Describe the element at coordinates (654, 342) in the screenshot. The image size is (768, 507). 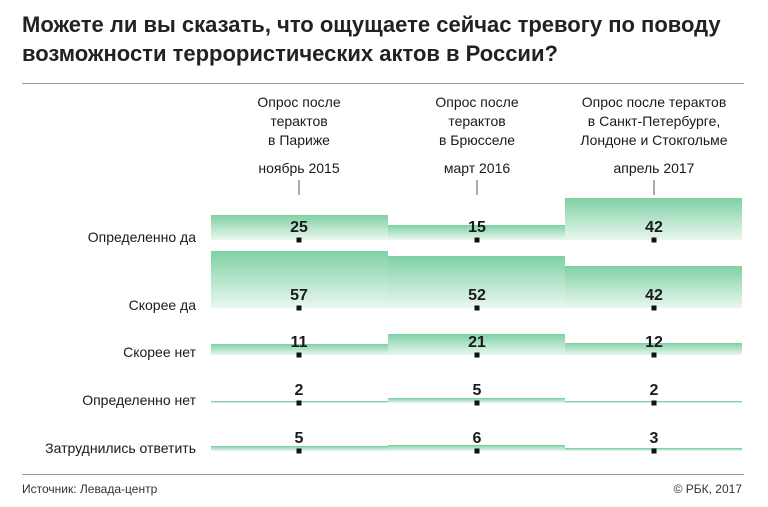
I see `data-label: 12` at that location.